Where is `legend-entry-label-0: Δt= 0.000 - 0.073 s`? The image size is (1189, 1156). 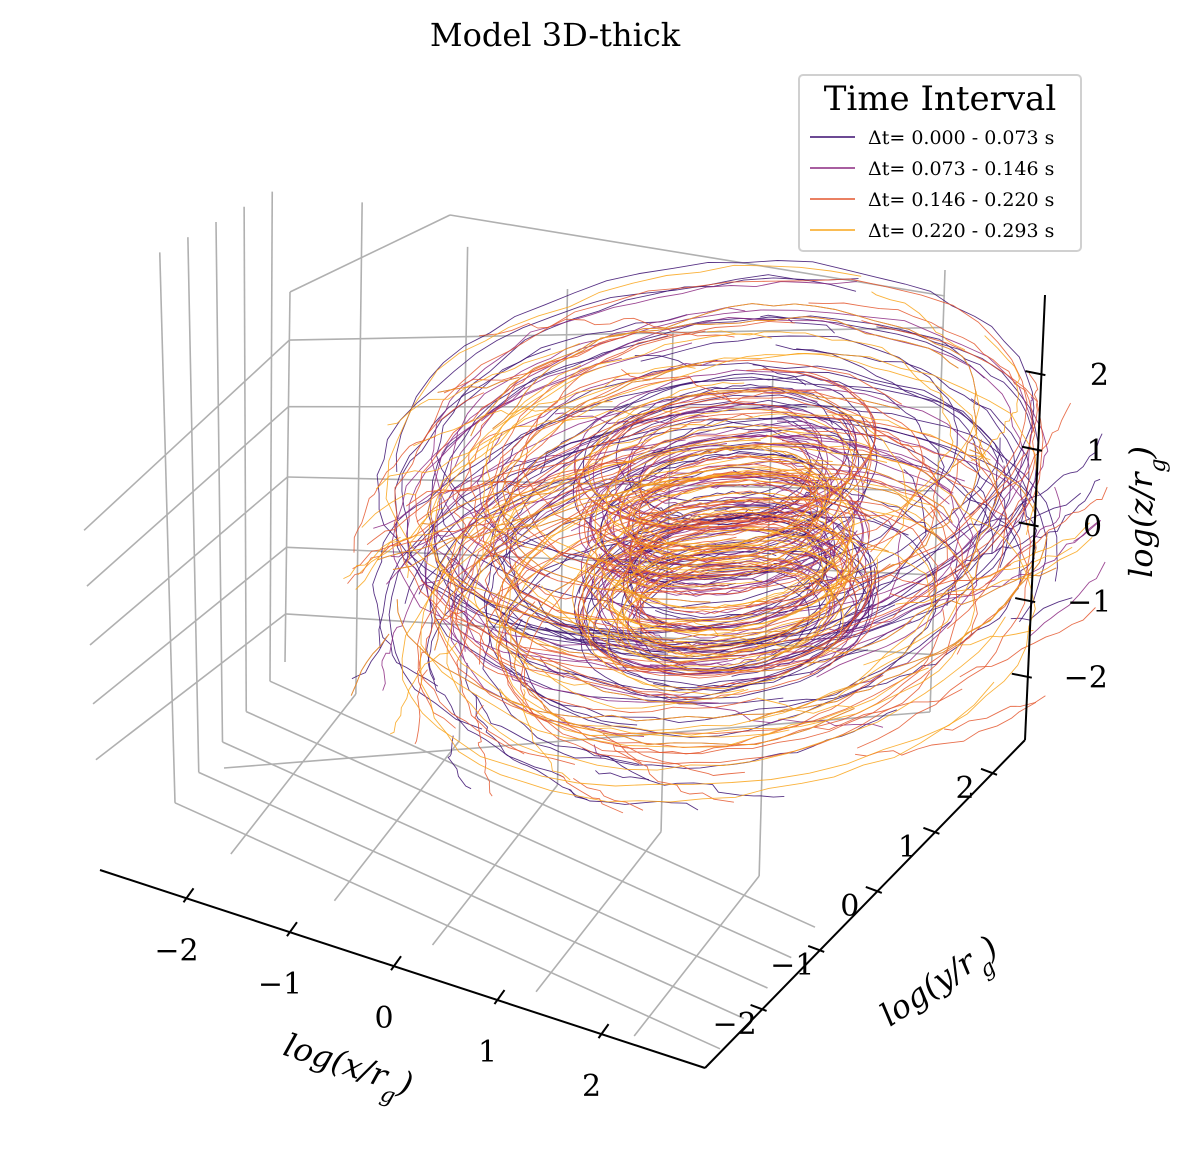
legend-entry-label-0: Δt= 0.000 - 0.073 s is located at coordinates (961, 138).